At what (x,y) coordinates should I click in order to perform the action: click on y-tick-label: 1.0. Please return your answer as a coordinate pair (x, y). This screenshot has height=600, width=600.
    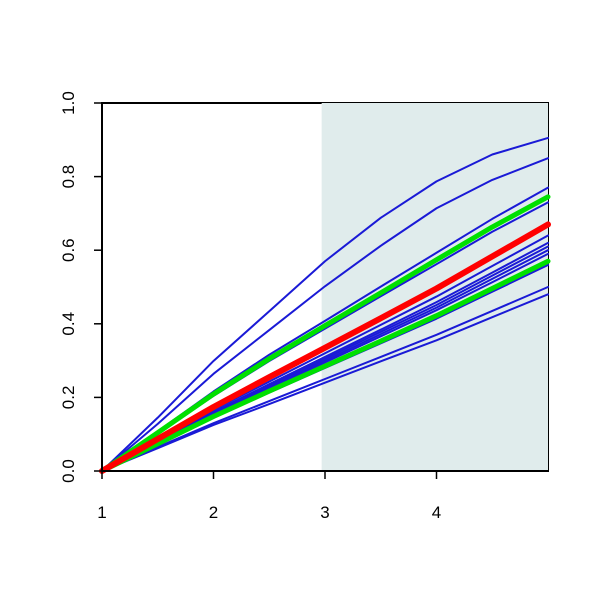
    Looking at the image, I should click on (68, 103).